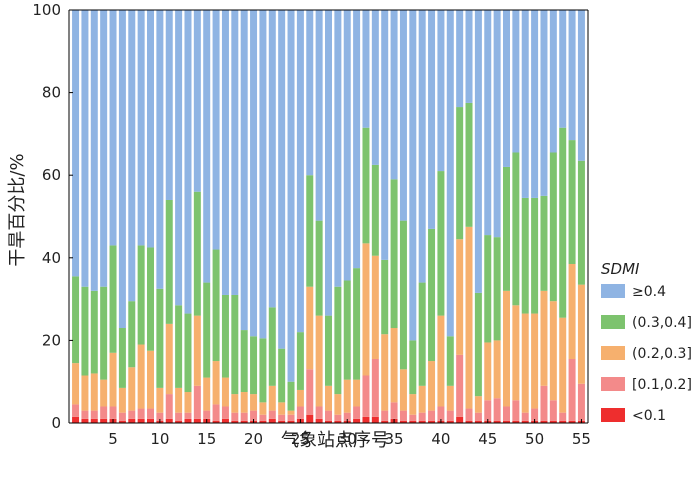 Image resolution: width=700 pixels, height=491 pixels. I want to click on legend-label-3: (0.2,0.3], so click(662, 354).